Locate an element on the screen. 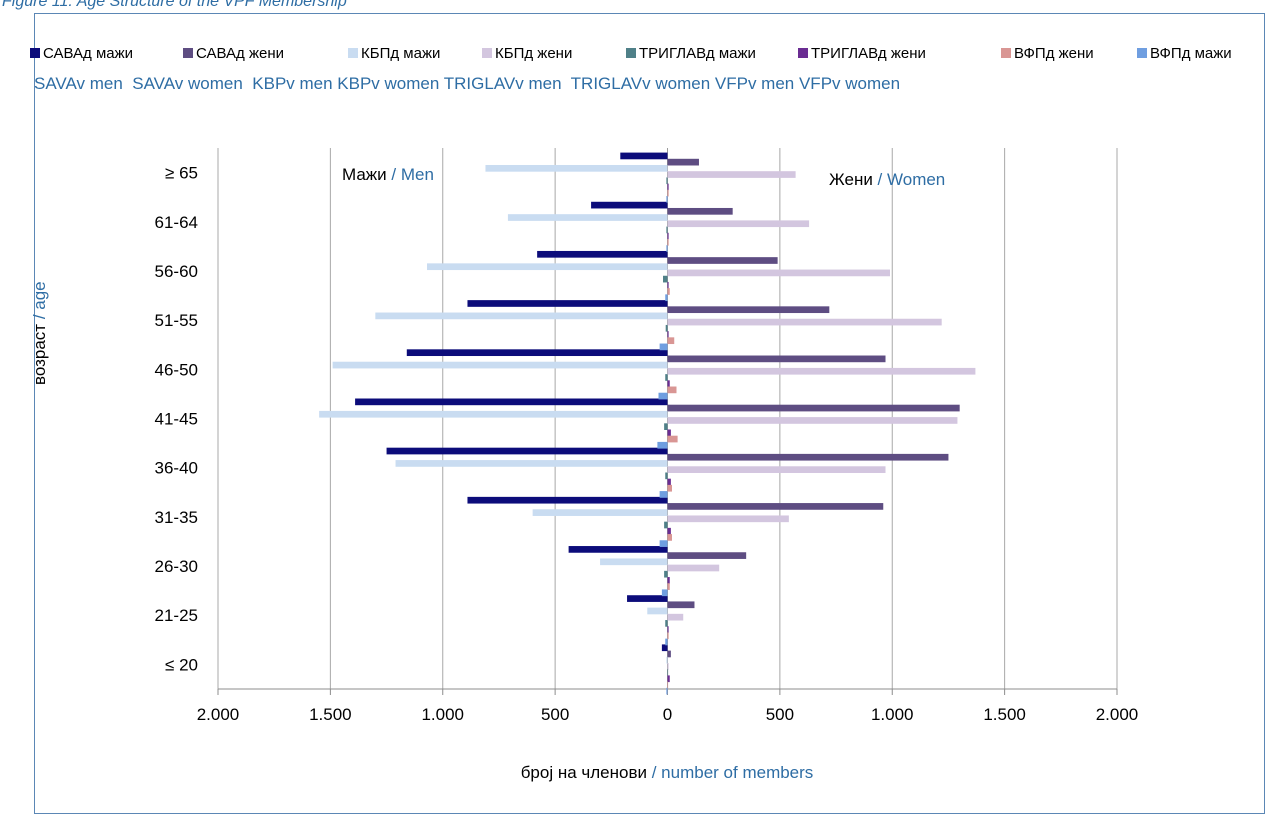 This screenshot has width=1267, height=816. men-label-mk: Мажи is located at coordinates (364, 174).